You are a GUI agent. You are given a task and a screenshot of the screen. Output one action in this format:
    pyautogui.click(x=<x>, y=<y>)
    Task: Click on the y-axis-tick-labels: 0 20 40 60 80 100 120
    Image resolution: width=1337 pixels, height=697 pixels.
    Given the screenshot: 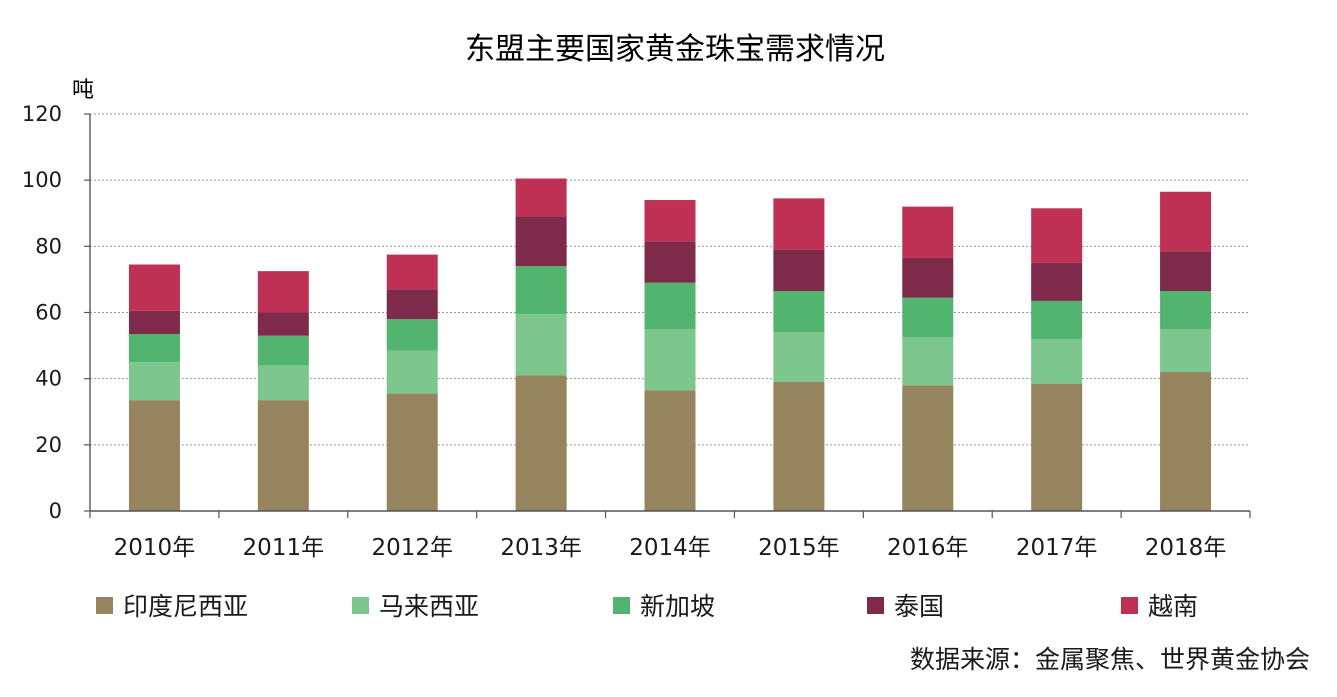 What is the action you would take?
    pyautogui.click(x=42, y=312)
    